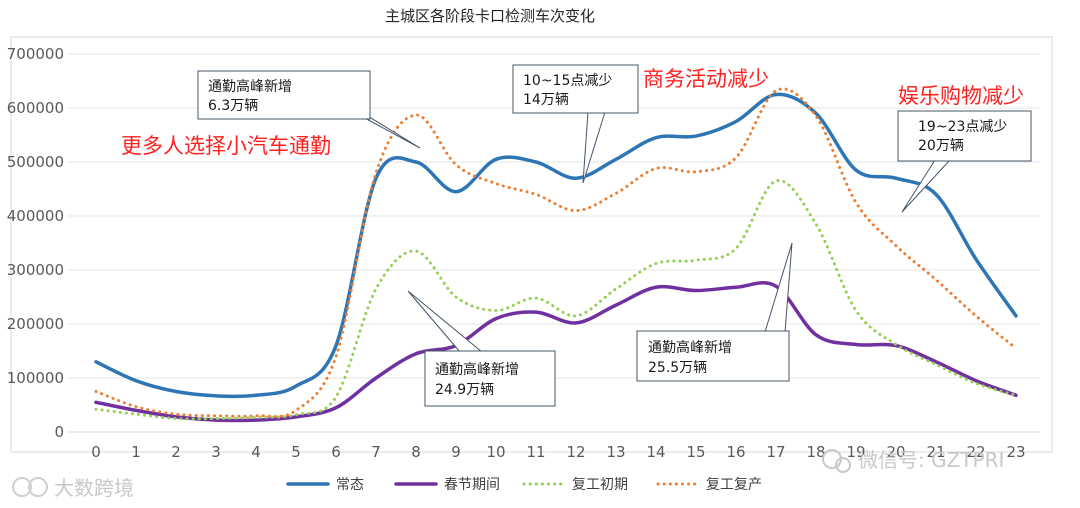  I want to click on x-tick-label: 16, so click(735, 452).